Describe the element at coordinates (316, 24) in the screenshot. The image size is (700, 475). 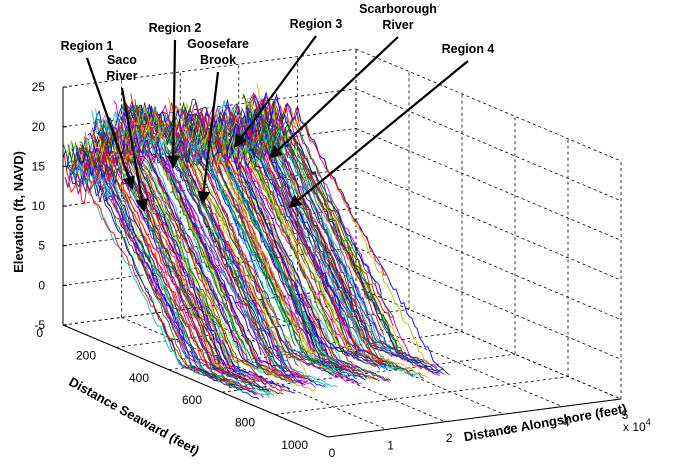
I see `annotation-label: Region 3` at that location.